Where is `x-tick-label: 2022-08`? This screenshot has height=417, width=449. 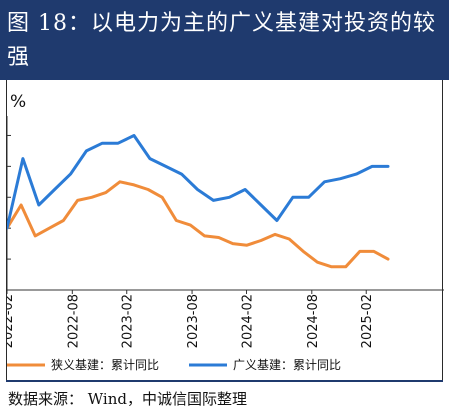
x-tick-label: 2022-08 is located at coordinates (73, 321).